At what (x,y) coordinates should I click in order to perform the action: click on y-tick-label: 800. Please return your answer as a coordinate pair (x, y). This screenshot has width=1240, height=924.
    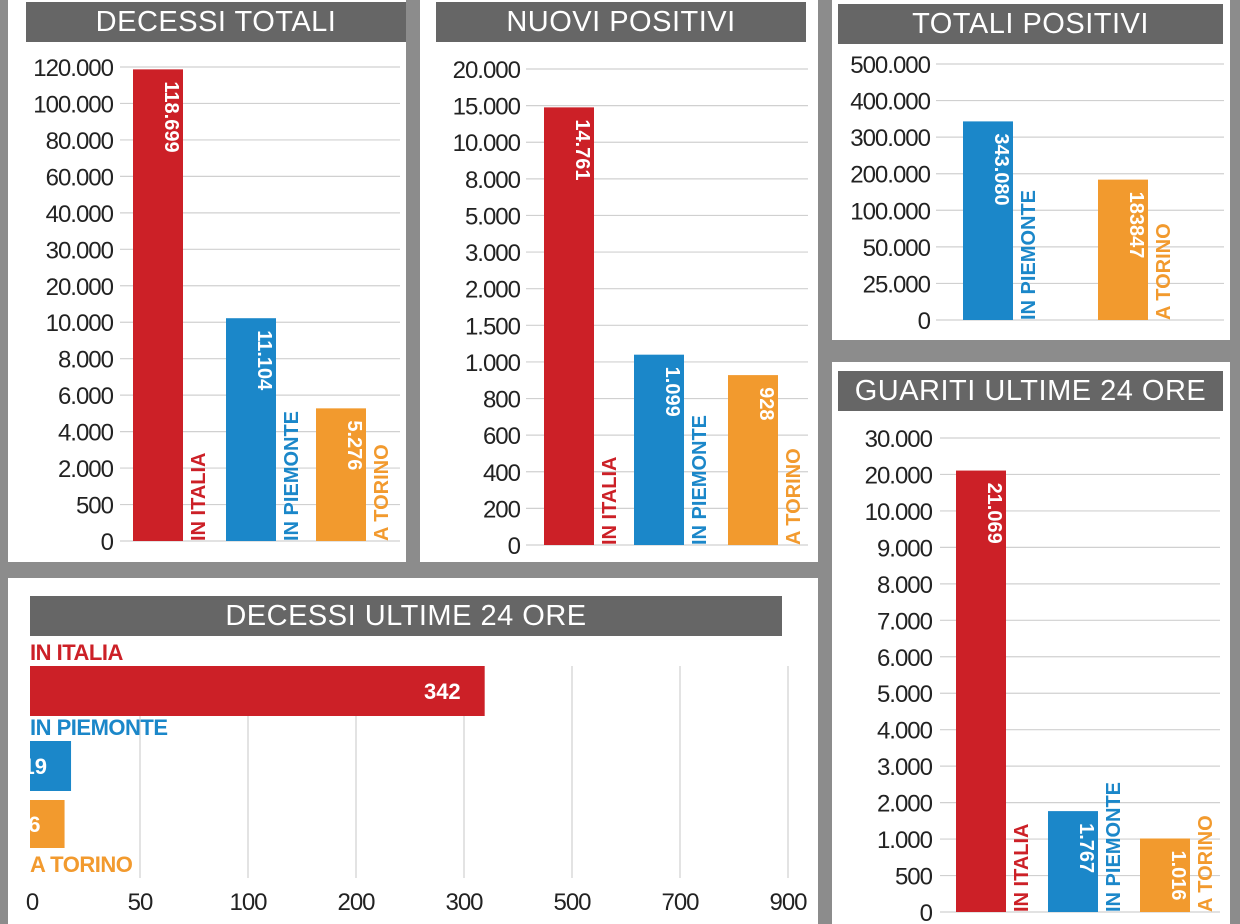
    Looking at the image, I should click on (502, 400).